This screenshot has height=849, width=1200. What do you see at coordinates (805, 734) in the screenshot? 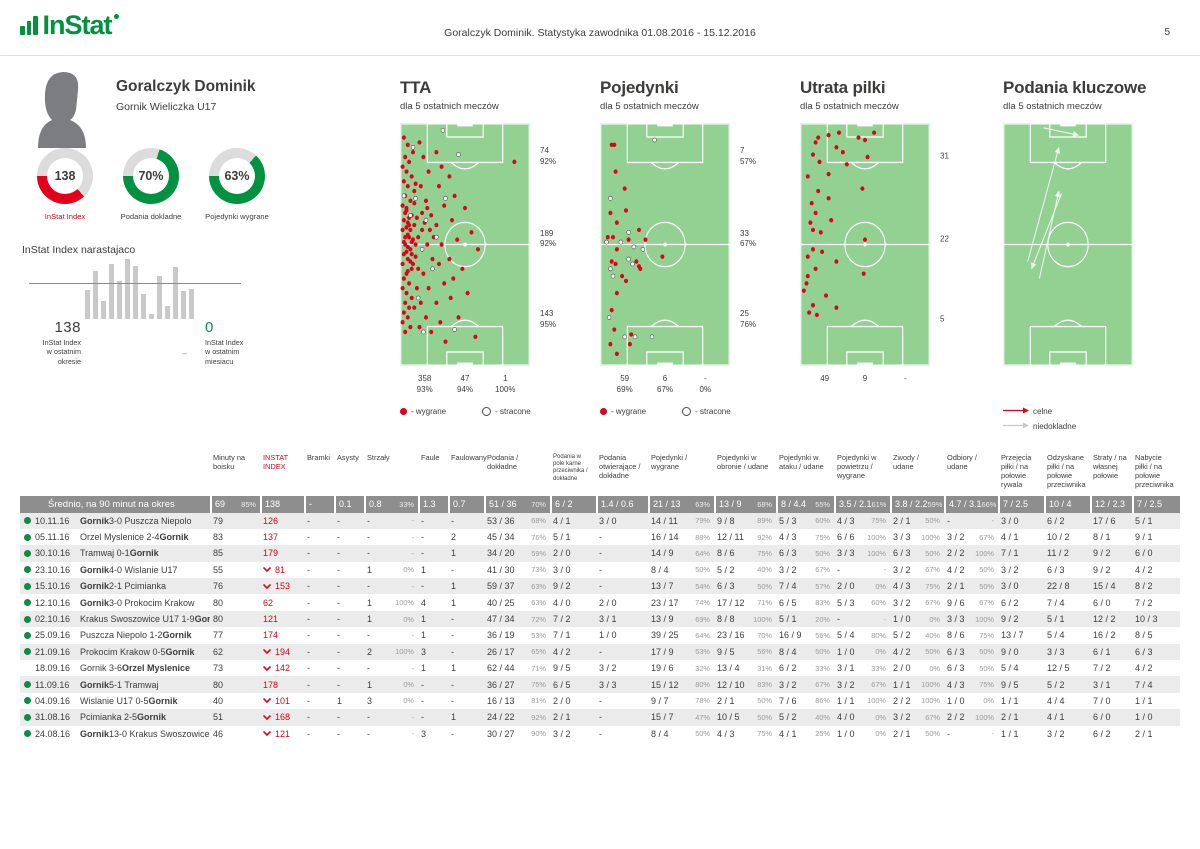
I see `stat-cell: 4 / 1 25%` at bounding box center [805, 734].